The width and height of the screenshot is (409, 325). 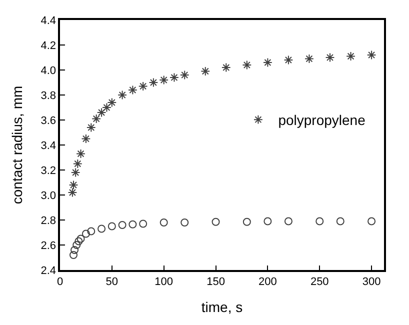 What do you see at coordinates (48, 270) in the screenshot?
I see `y-tick-label: 2.4` at bounding box center [48, 270].